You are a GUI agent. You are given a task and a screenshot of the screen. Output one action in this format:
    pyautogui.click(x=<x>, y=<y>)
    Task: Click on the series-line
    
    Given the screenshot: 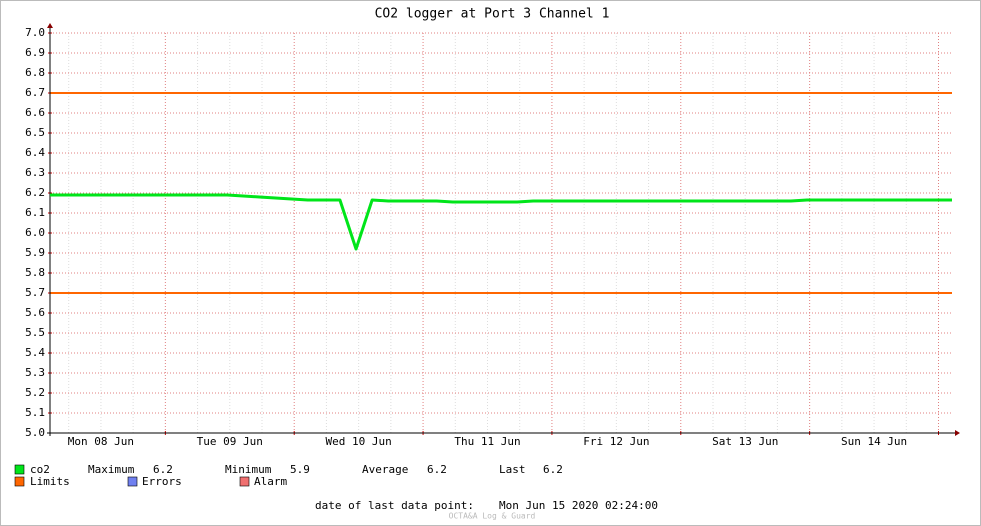 What is the action you would take?
    pyautogui.click(x=501, y=222)
    